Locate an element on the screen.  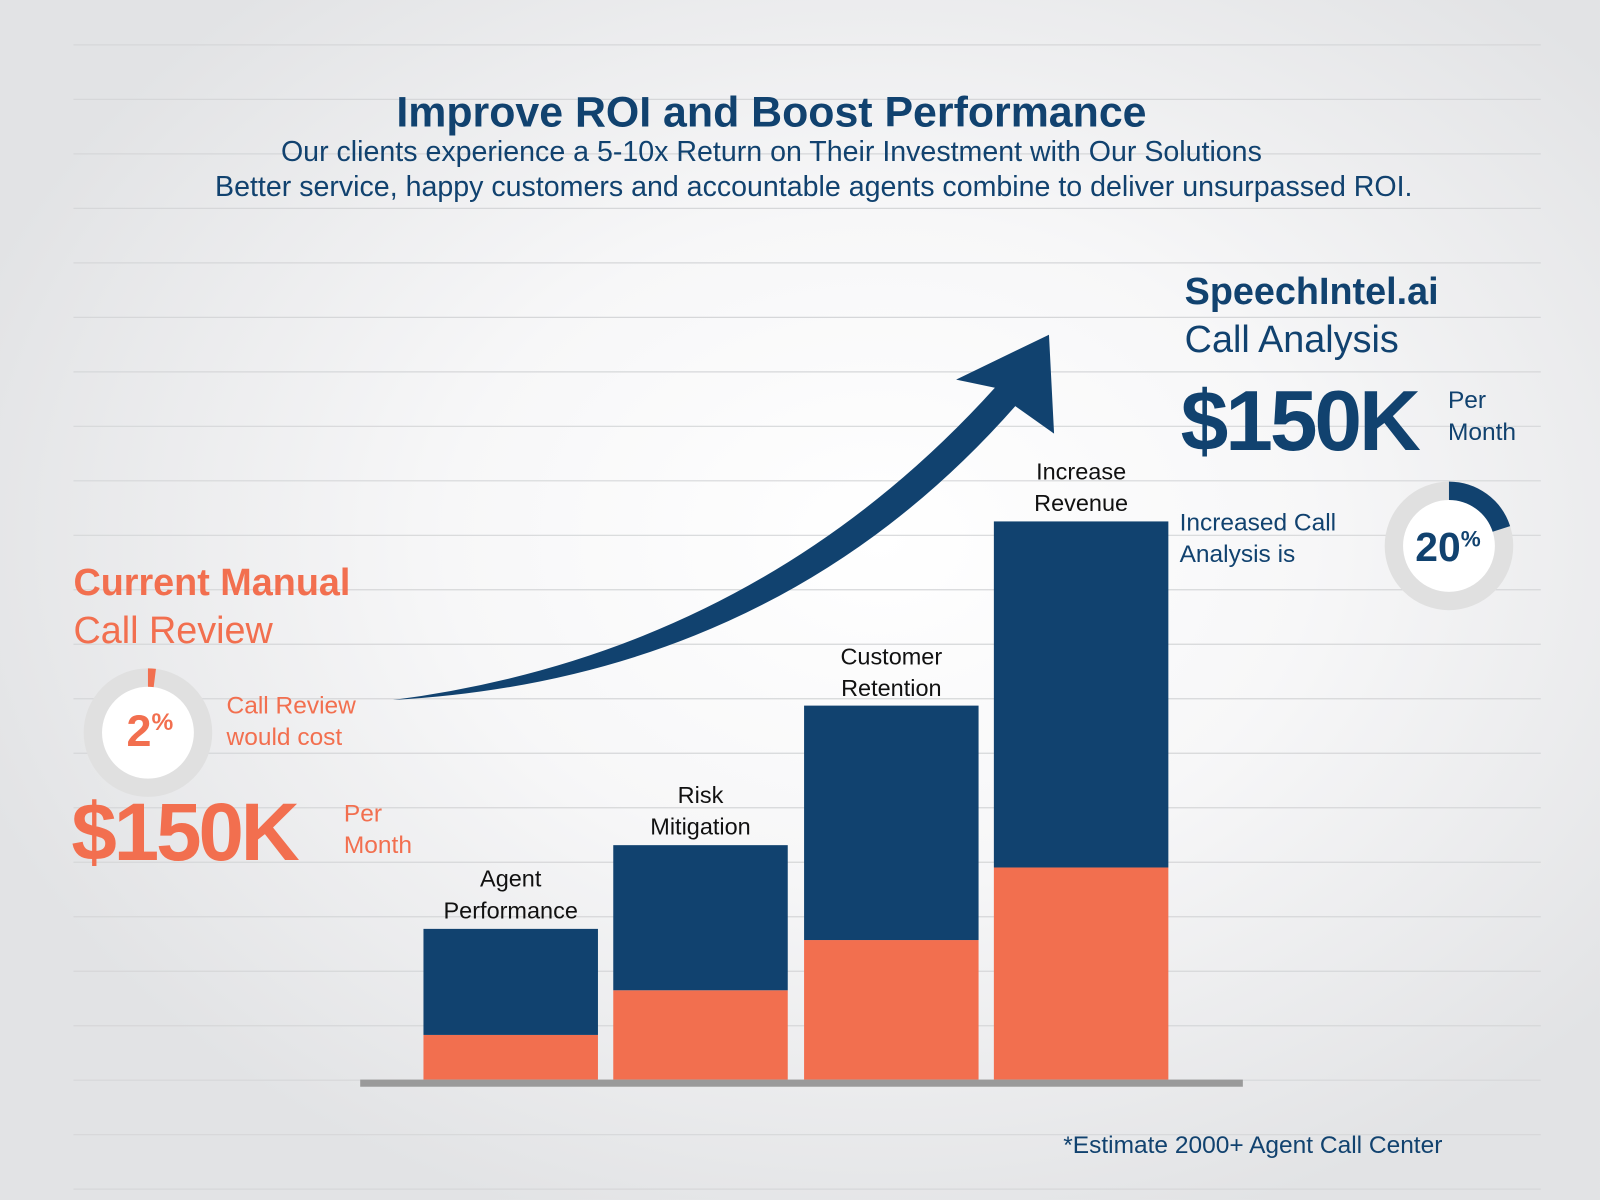
right-per-month: Per Month is located at coordinates (1482, 416).